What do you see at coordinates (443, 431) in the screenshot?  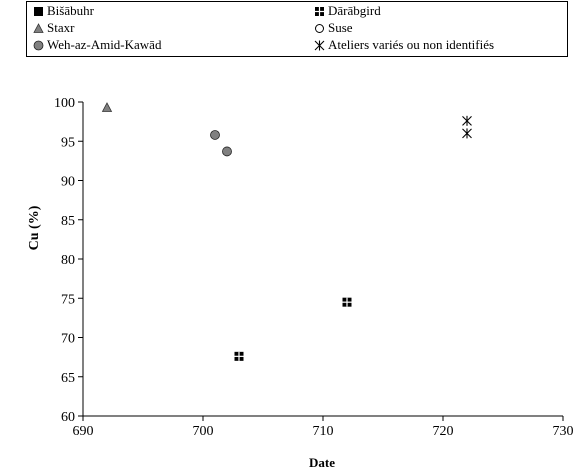 I see `x-tick-label: 720` at bounding box center [443, 431].